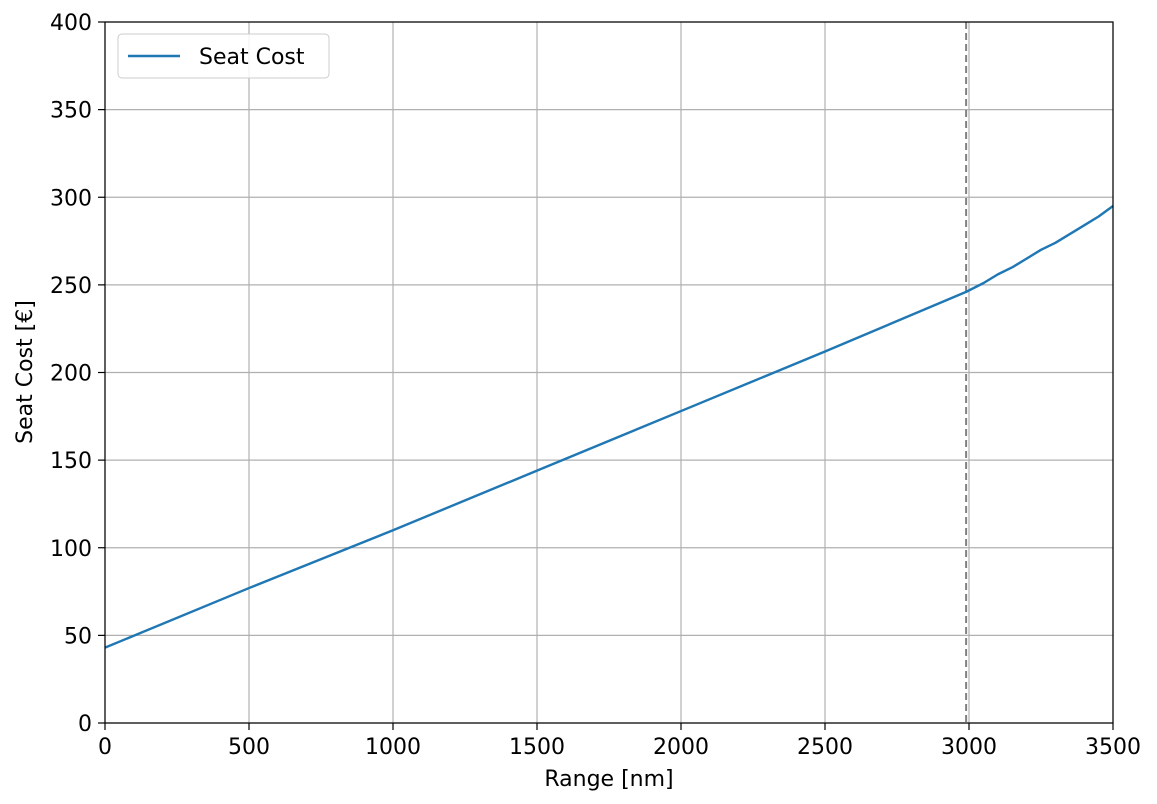 Image resolution: width=1157 pixels, height=804 pixels. Describe the element at coordinates (71, 549) in the screenshot. I see `y-tick-label: 100` at that location.